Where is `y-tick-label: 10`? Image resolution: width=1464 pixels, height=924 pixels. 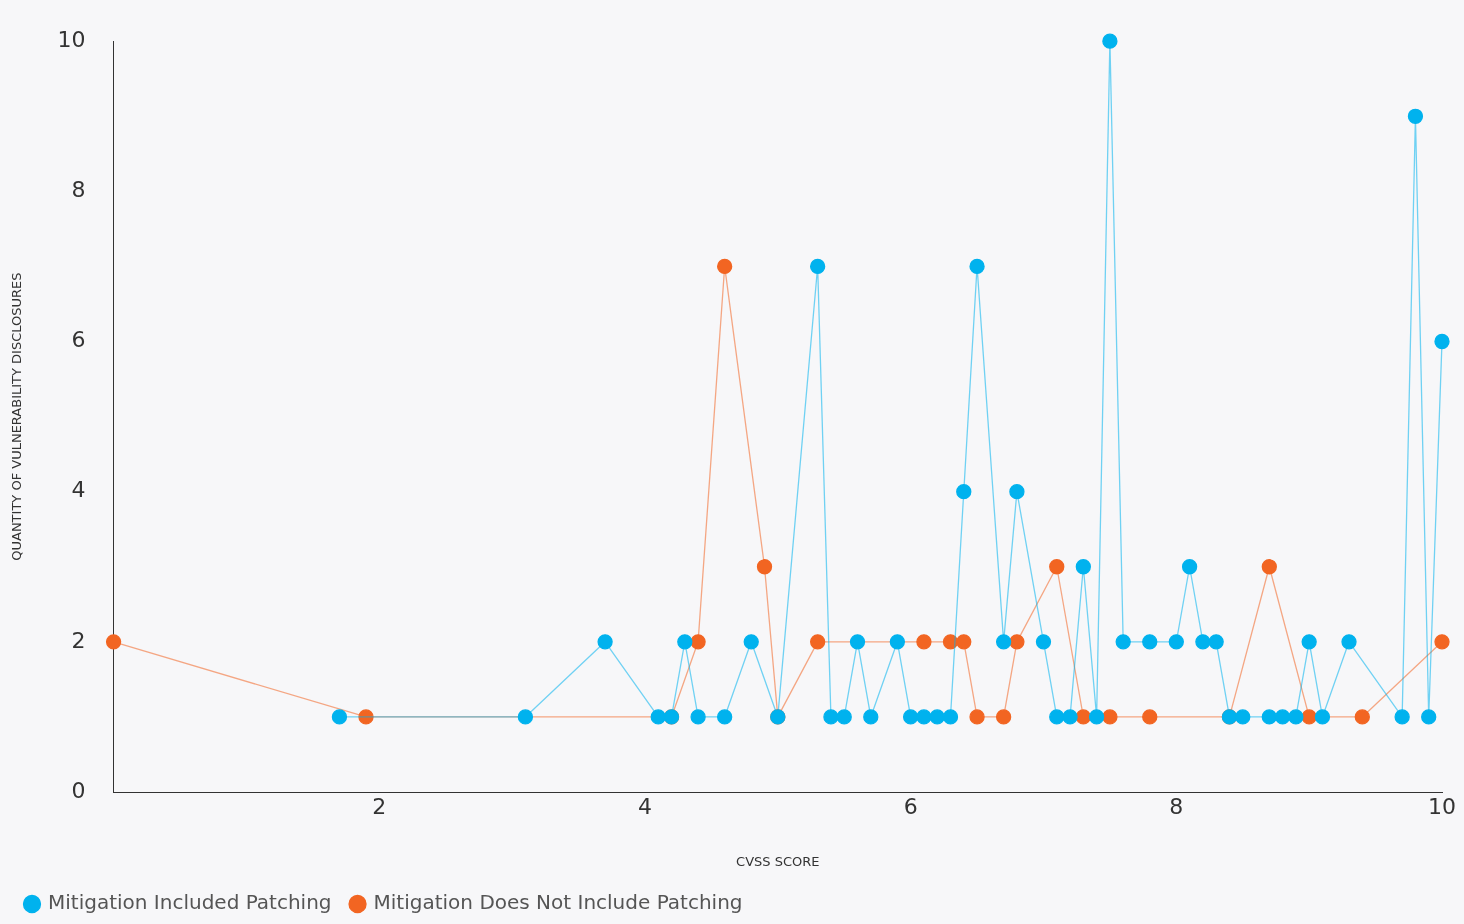
y-tick-label: 10 is located at coordinates (71, 39).